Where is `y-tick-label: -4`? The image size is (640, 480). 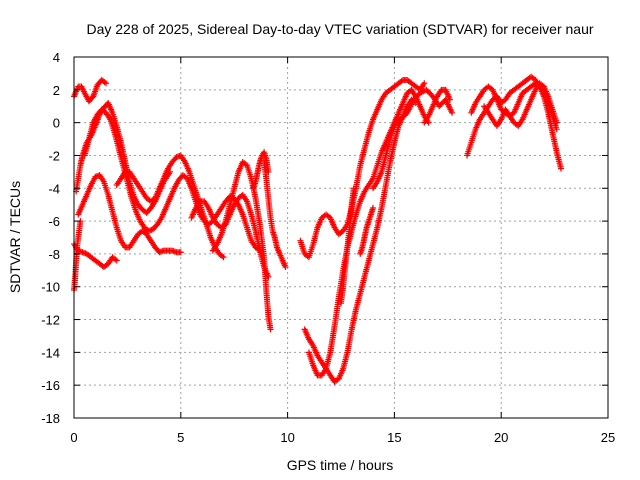
y-tick-label: -4 is located at coordinates (54, 188).